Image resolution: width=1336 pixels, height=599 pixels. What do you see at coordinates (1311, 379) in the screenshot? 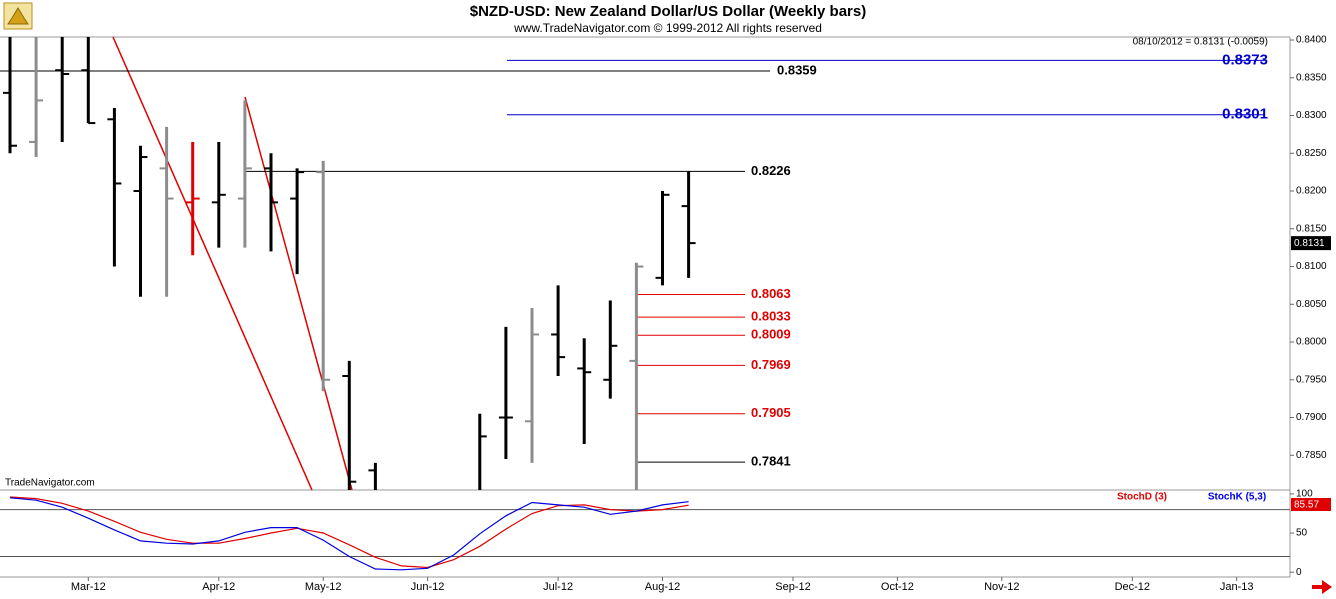
I see `y-tick-label: 0.7950` at bounding box center [1311, 379].